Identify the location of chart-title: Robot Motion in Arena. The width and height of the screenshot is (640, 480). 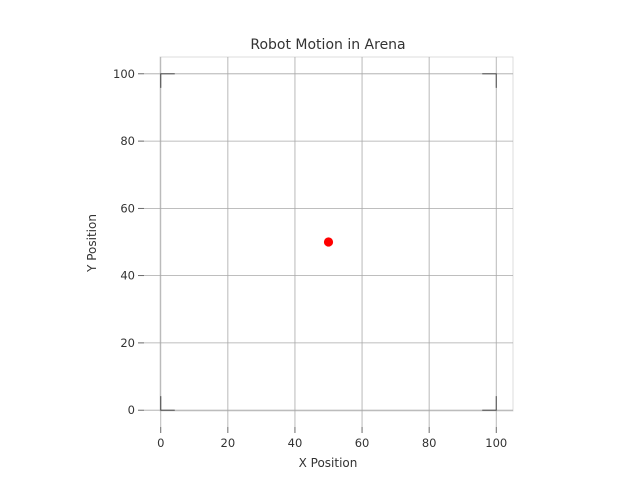
(327, 45).